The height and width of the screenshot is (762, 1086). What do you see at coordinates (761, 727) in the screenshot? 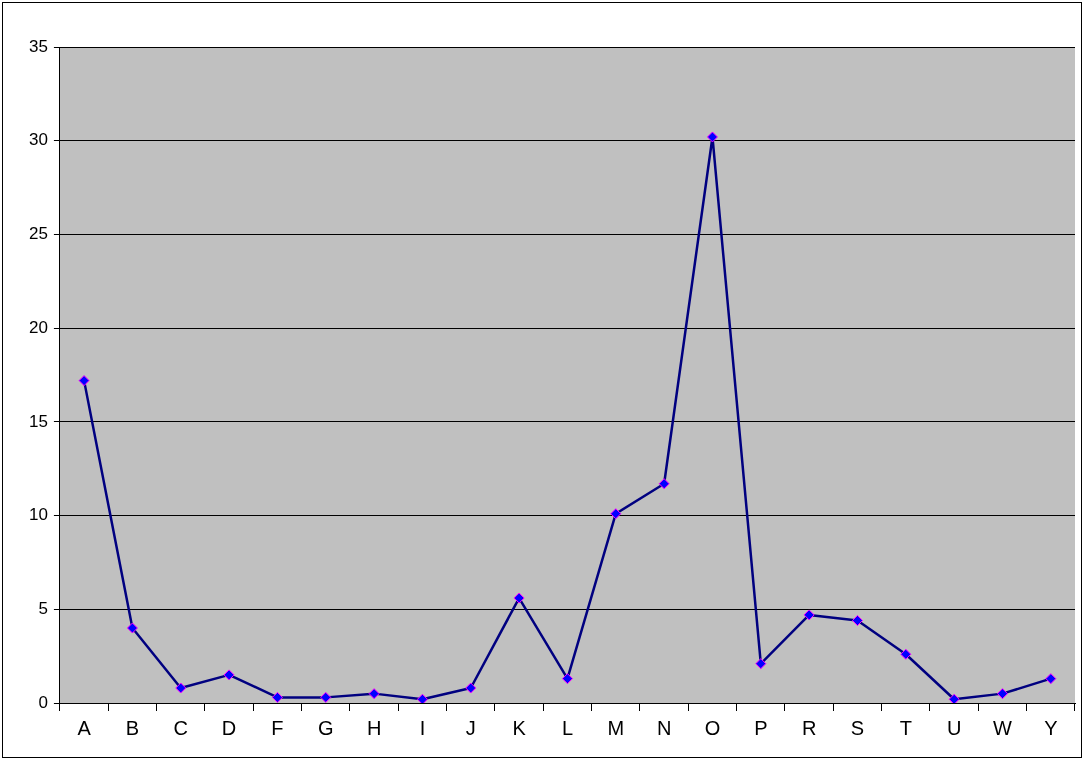
I see `x-tick-label: P` at bounding box center [761, 727].